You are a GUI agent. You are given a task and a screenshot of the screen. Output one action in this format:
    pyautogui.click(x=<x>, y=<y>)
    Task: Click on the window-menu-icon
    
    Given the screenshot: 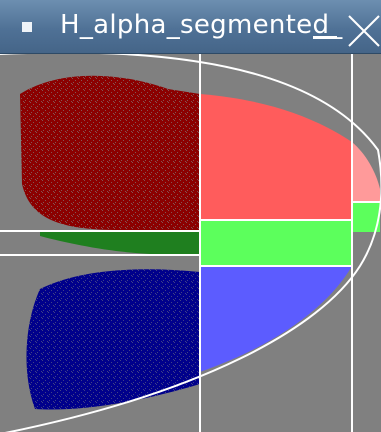 What is the action you would take?
    pyautogui.click(x=27, y=27)
    